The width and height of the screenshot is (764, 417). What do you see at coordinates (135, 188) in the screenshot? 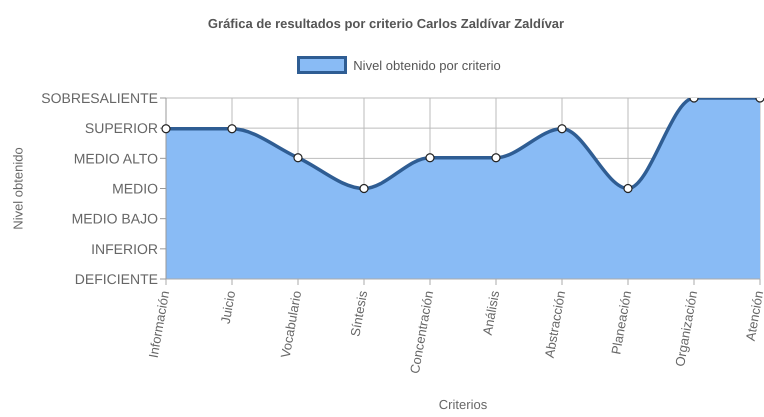
I see `text: MEDIO` at bounding box center [135, 188].